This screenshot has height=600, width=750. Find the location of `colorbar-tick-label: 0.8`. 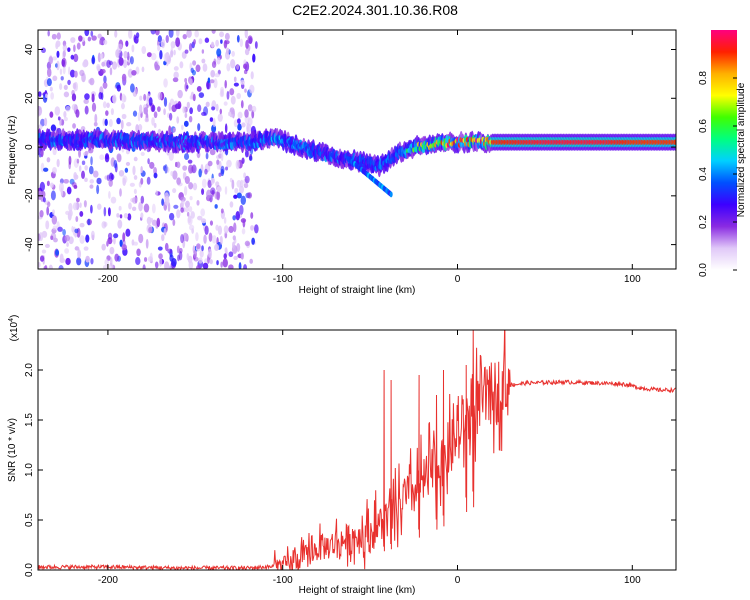

colorbar-tick-label: 0.8 is located at coordinates (703, 78).